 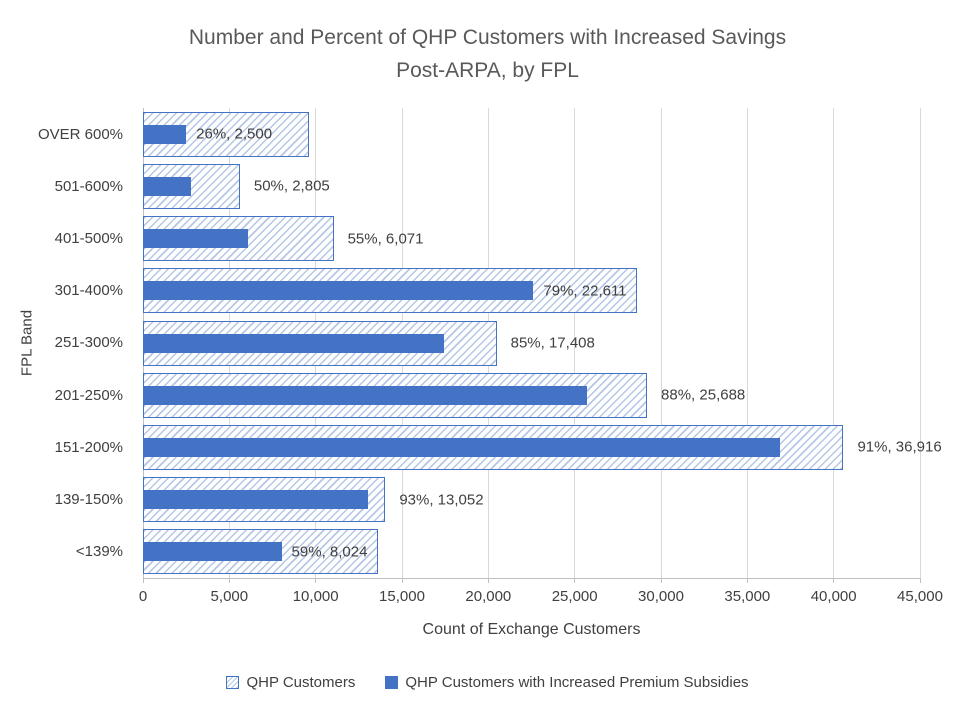 I want to click on x-tick-label: 40,000, so click(x=833, y=596).